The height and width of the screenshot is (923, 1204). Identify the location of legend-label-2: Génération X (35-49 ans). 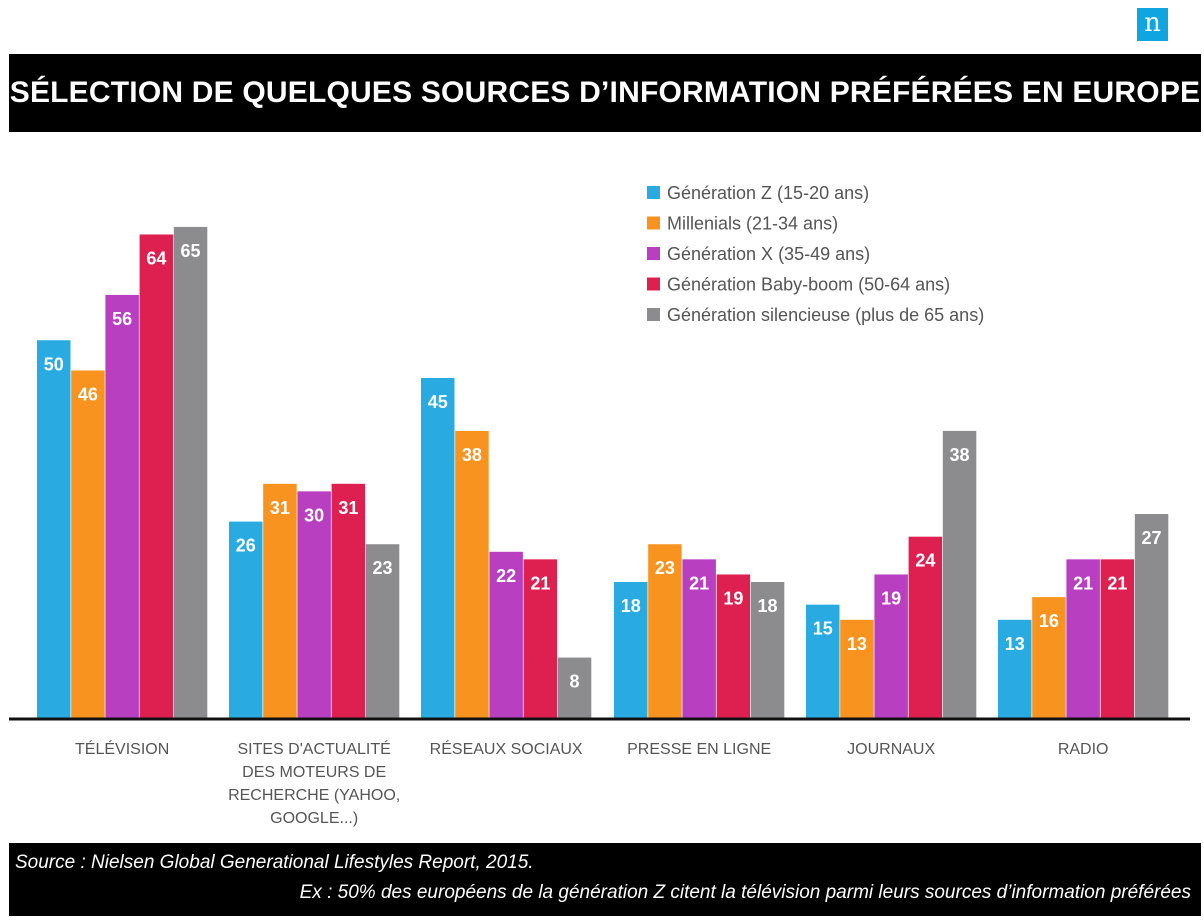
(768, 254).